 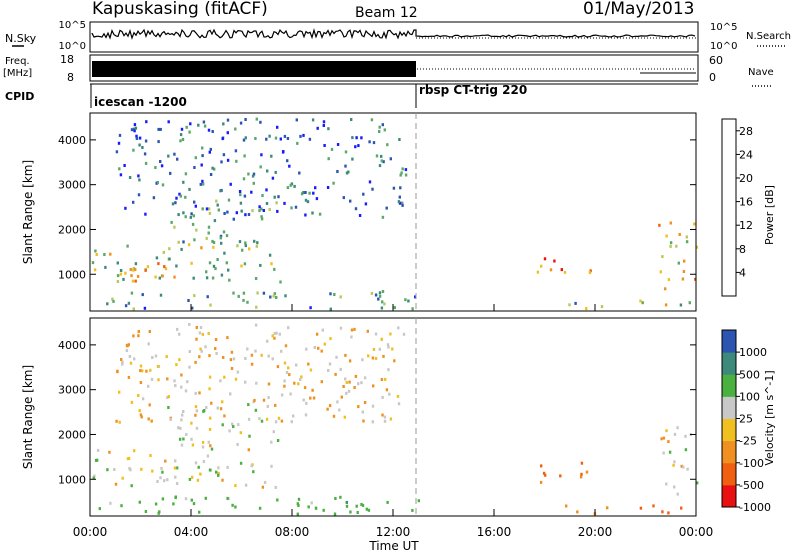 What do you see at coordinates (729, 496) in the screenshot?
I see `velocity-colorbar-segment` at bounding box center [729, 496].